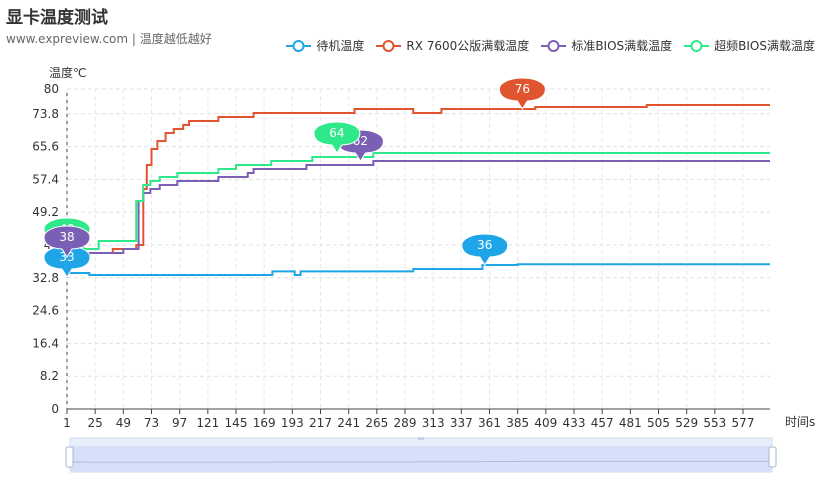 Image resolution: width=837 pixels, height=480 pixels. What do you see at coordinates (658, 423) in the screenshot?
I see `x-tick-label: 505` at bounding box center [658, 423].